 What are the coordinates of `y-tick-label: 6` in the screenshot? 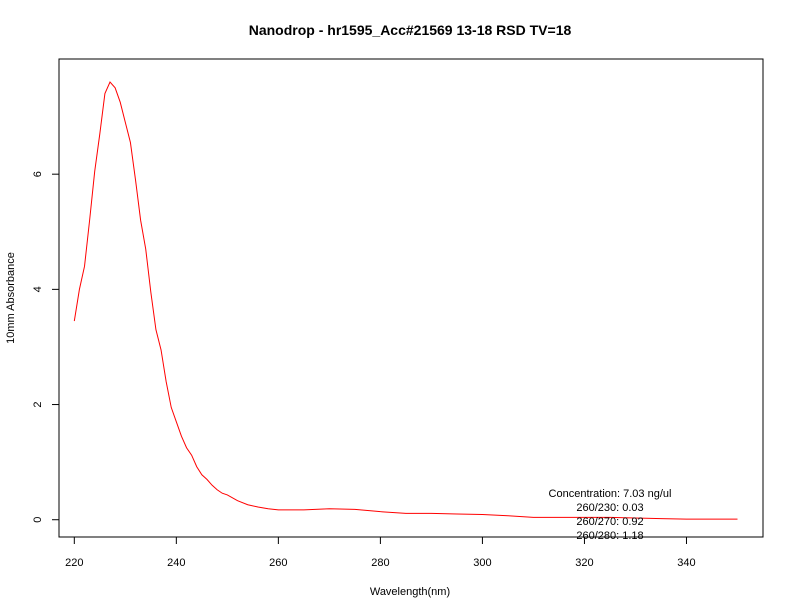 It's located at (38, 174).